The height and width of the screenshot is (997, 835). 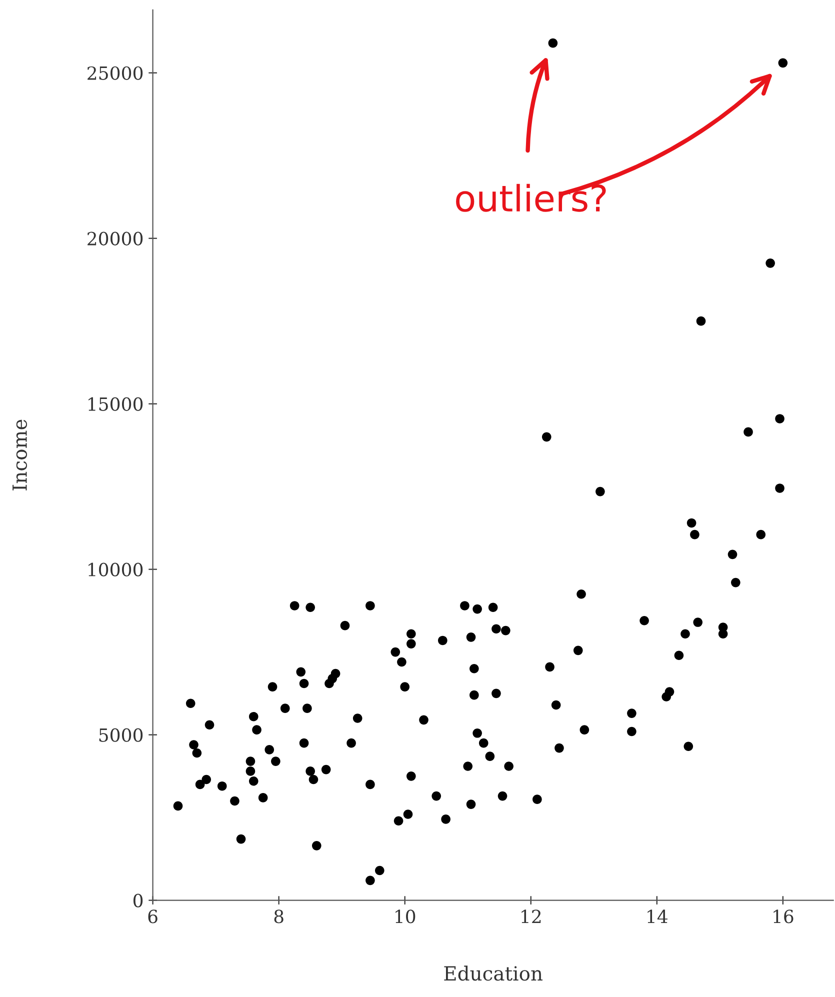 I want to click on y-tick-label: 25000, so click(x=115, y=73).